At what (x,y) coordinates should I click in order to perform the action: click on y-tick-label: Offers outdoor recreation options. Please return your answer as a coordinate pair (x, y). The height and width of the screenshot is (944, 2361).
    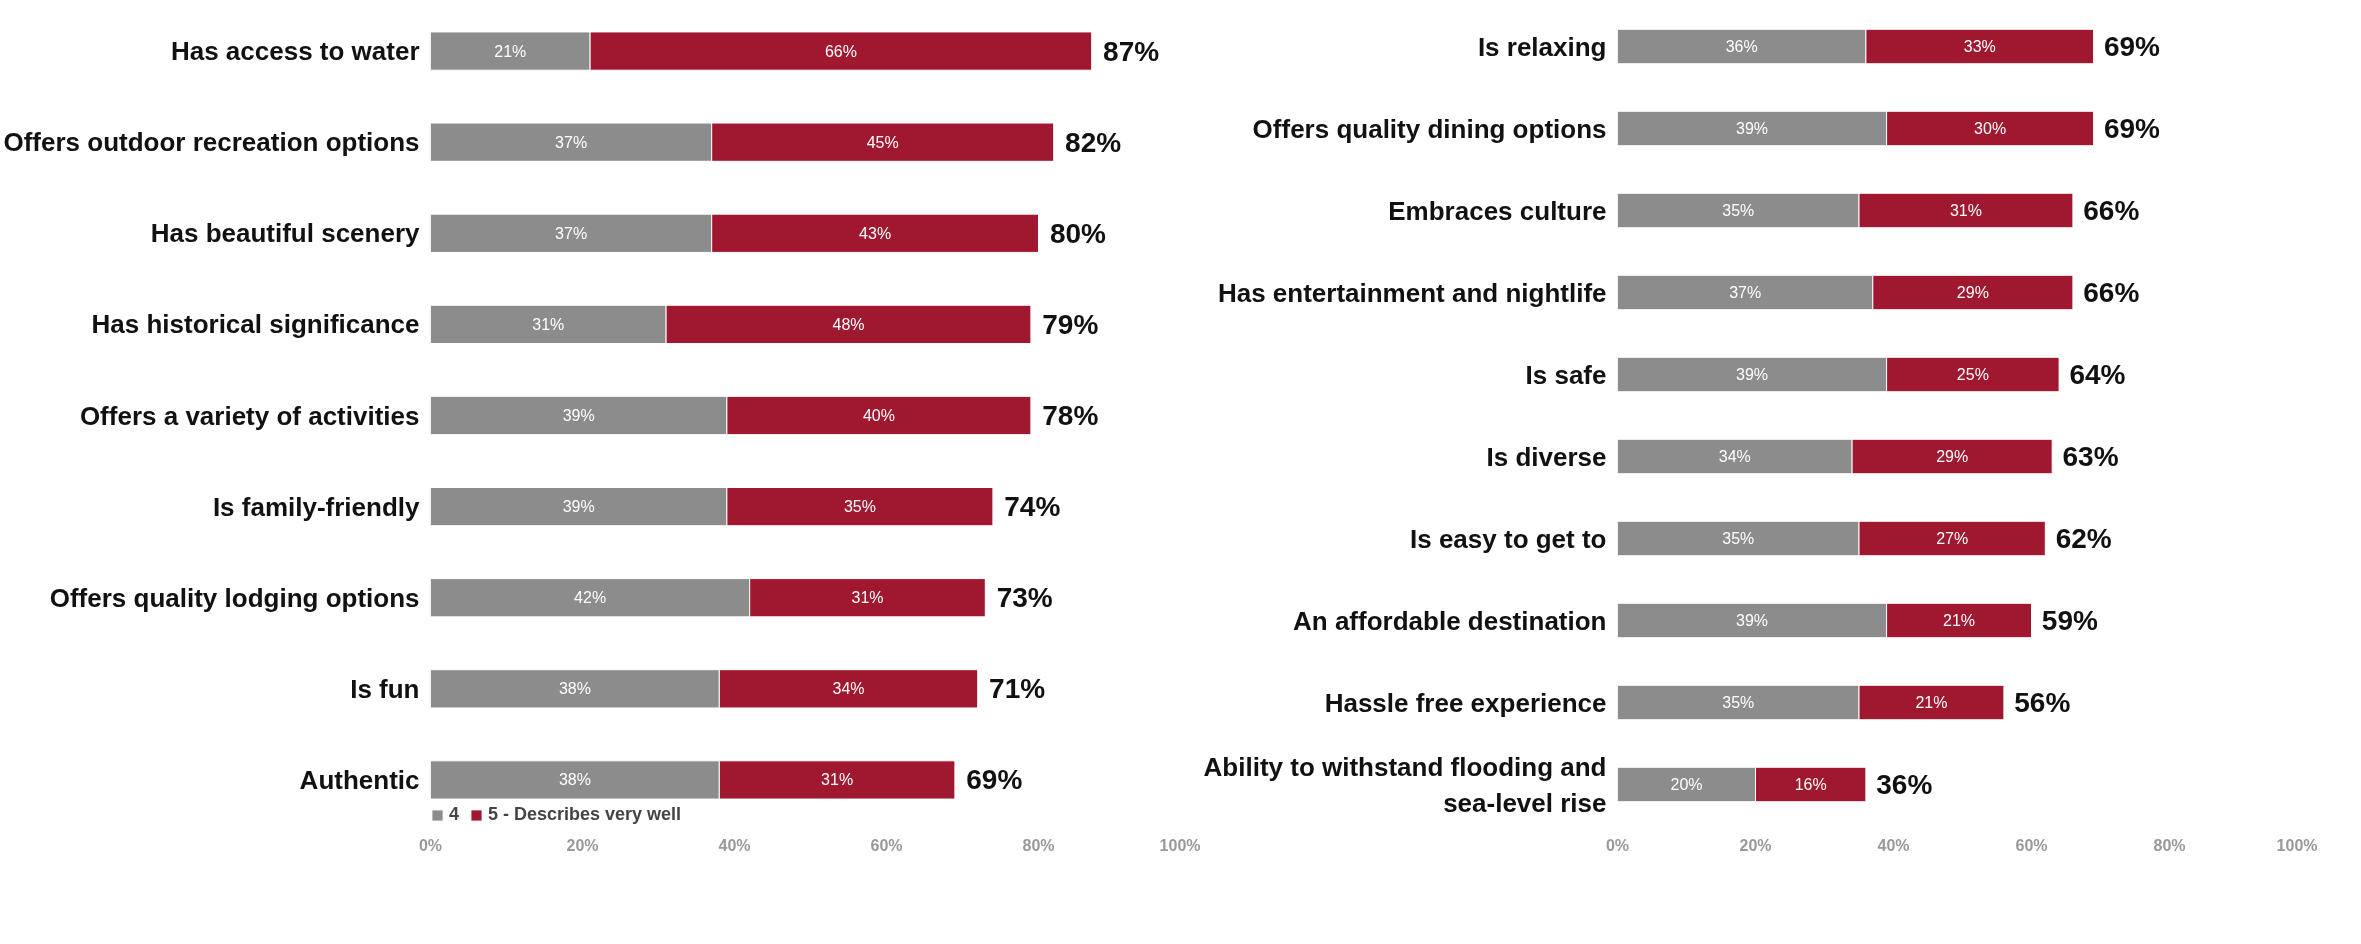
    Looking at the image, I should click on (211, 142).